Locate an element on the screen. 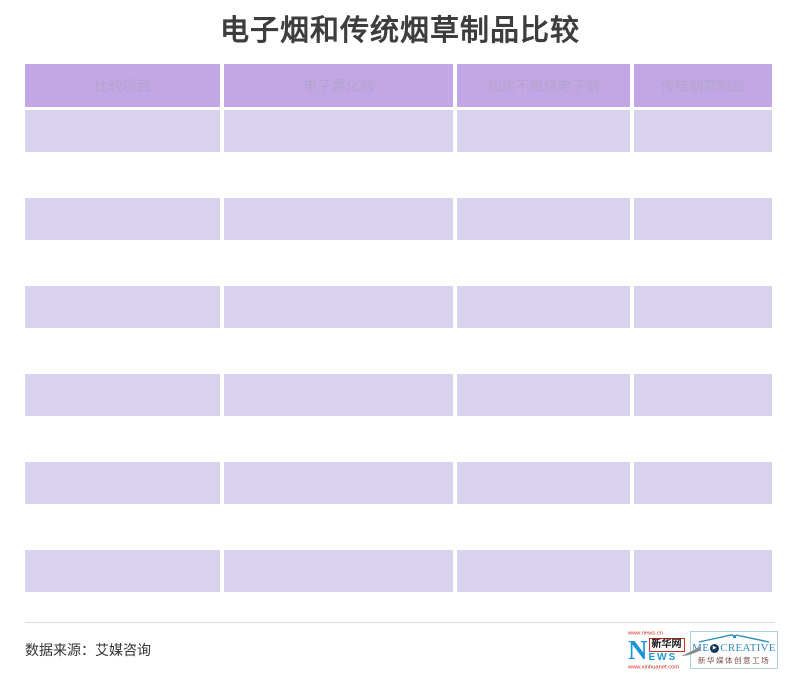 The image size is (800, 680). xinhua-url-bottom: www.xinhuanet.com is located at coordinates (654, 667).